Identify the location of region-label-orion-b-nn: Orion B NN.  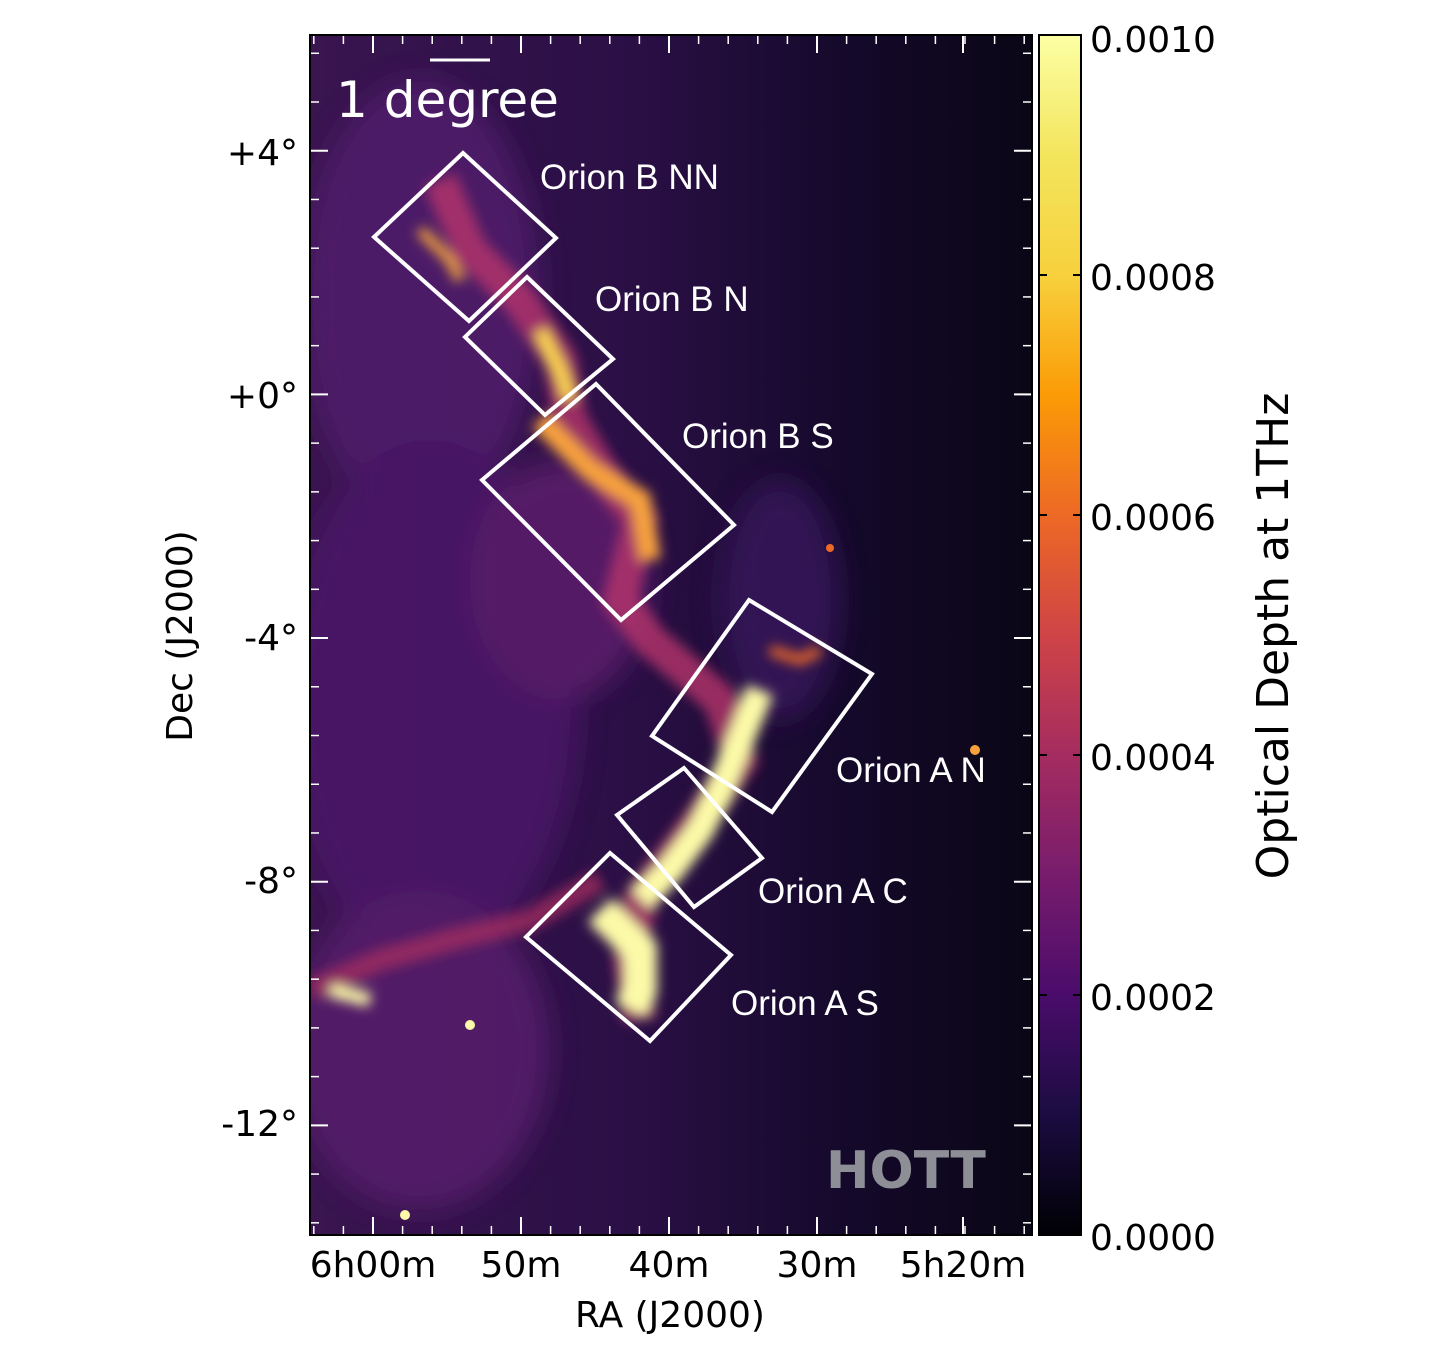
(629, 177).